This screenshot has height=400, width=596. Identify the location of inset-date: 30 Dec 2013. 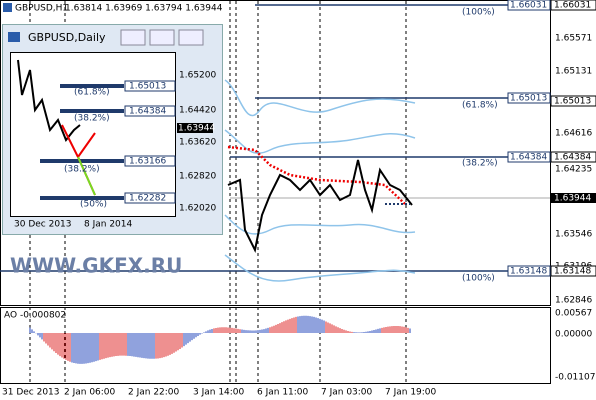
(43, 225).